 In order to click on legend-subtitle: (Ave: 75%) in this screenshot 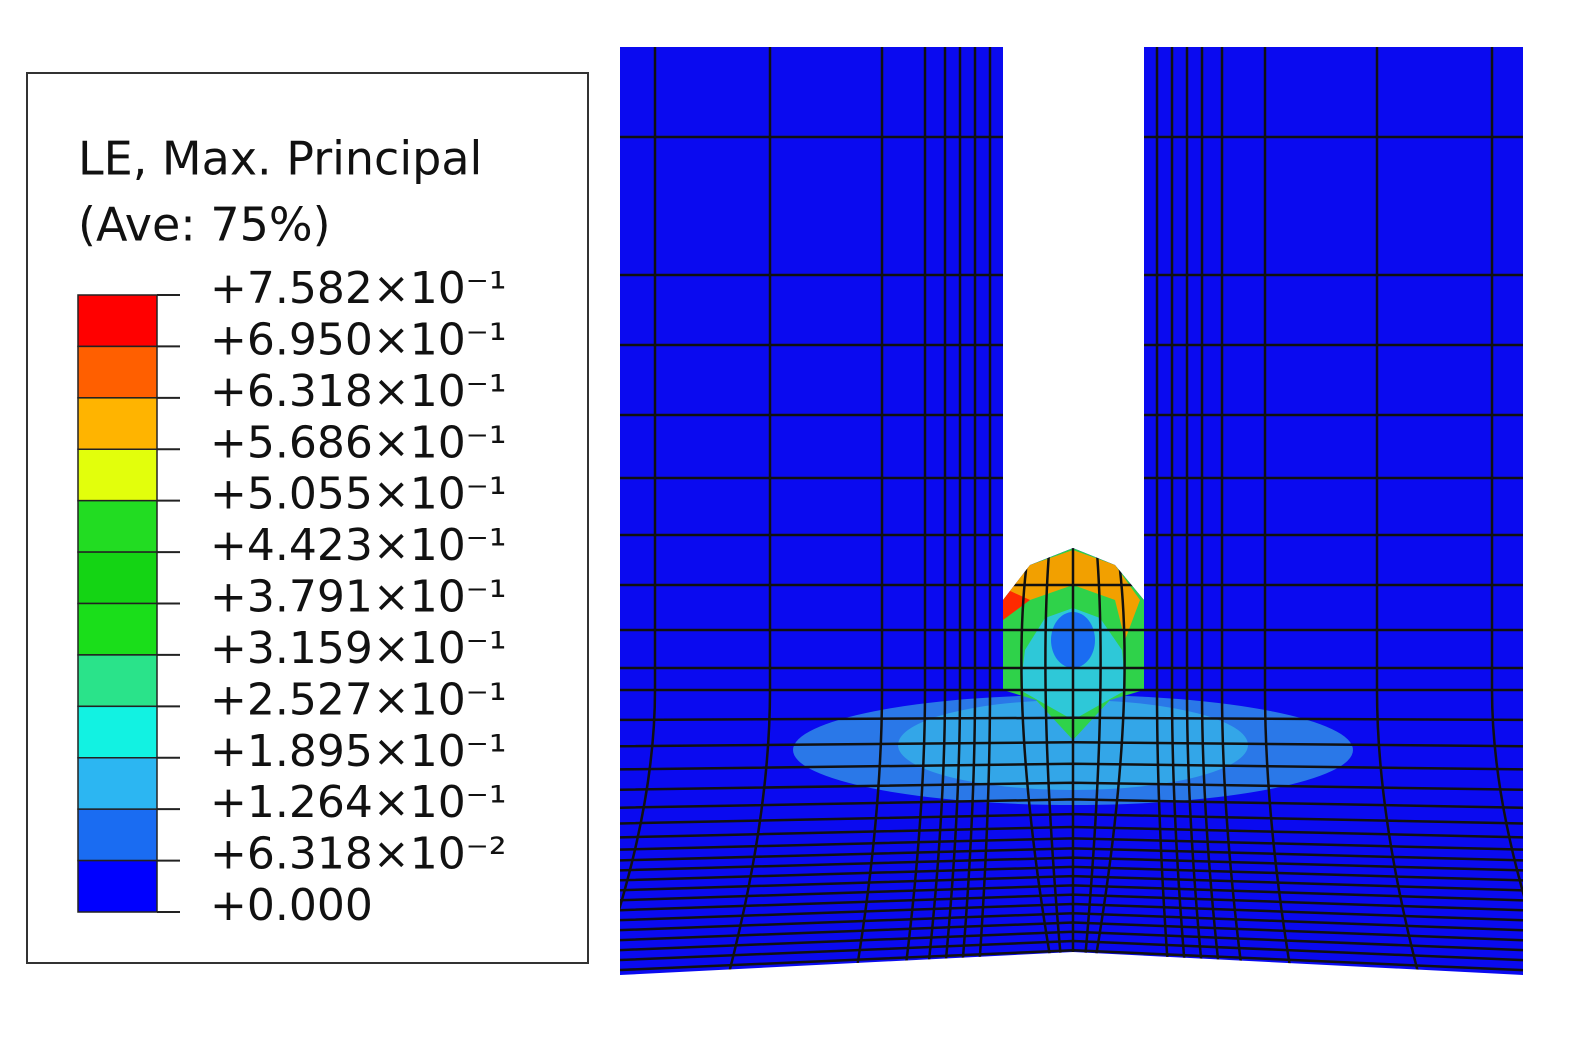, I will do `click(204, 225)`.